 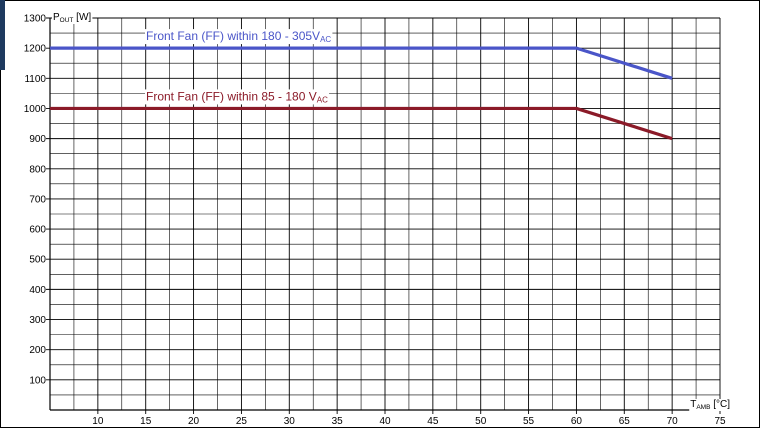 I want to click on y-tick-label: 700, so click(x=37, y=199).